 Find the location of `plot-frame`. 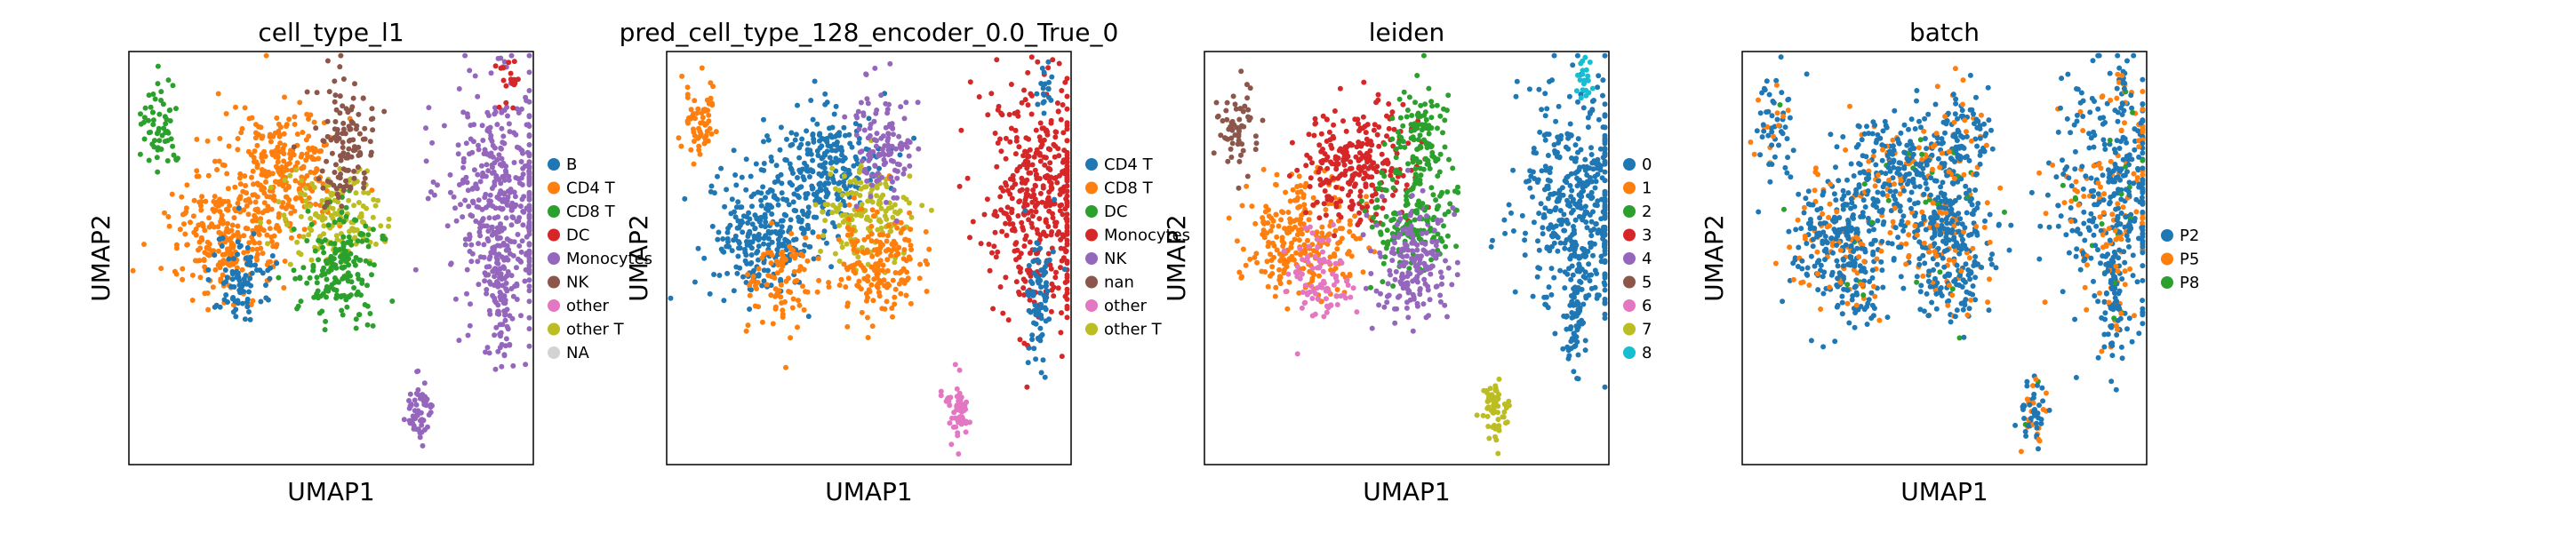

plot-frame is located at coordinates (331, 258).